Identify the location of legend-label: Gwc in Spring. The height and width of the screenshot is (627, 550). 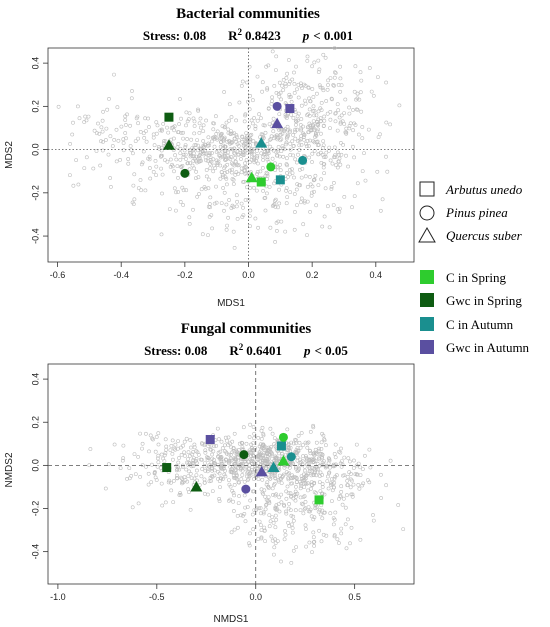
(484, 300).